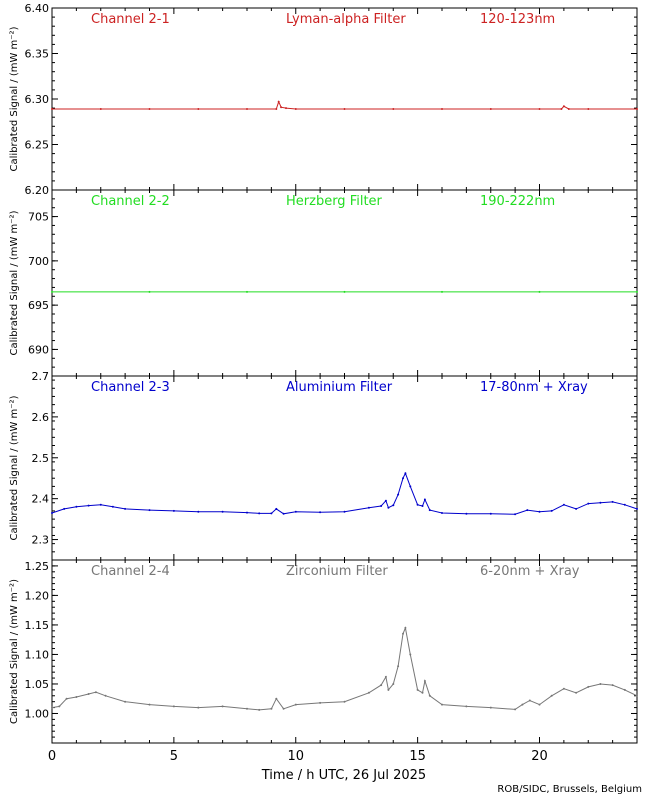 The image size is (650, 800). What do you see at coordinates (37, 595) in the screenshot?
I see `y-tick-label: 1.20` at bounding box center [37, 595].